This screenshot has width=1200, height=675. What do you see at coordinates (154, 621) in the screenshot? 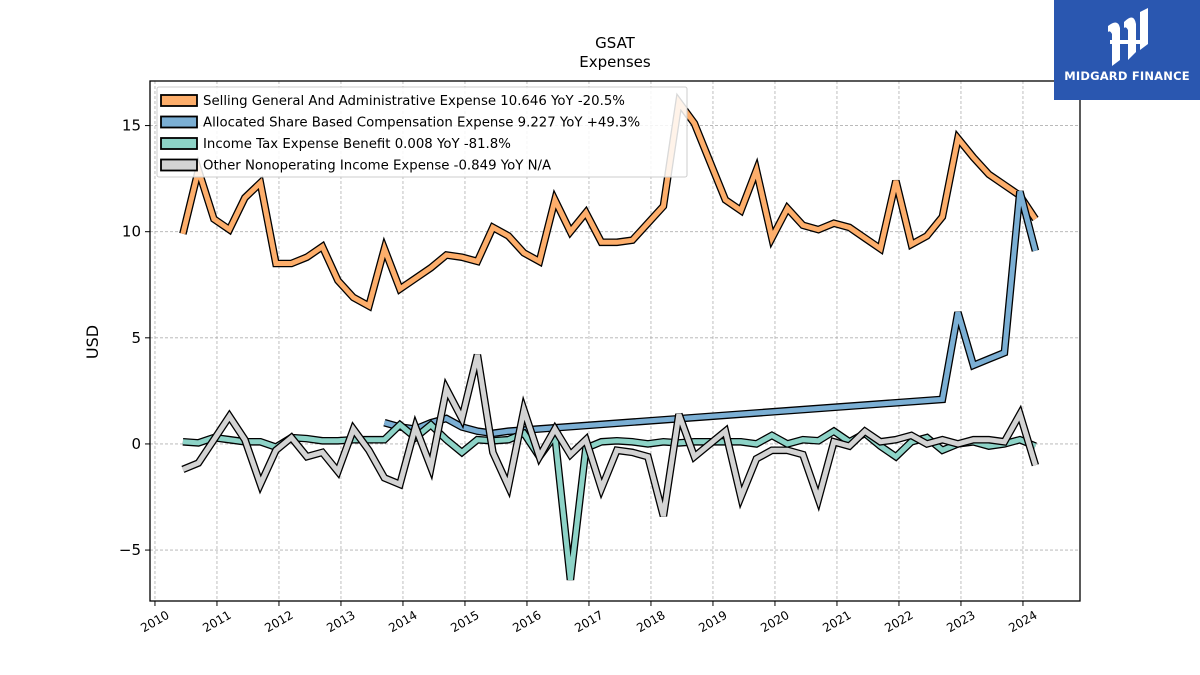
I see `x-tick-label: 2010` at bounding box center [154, 621].